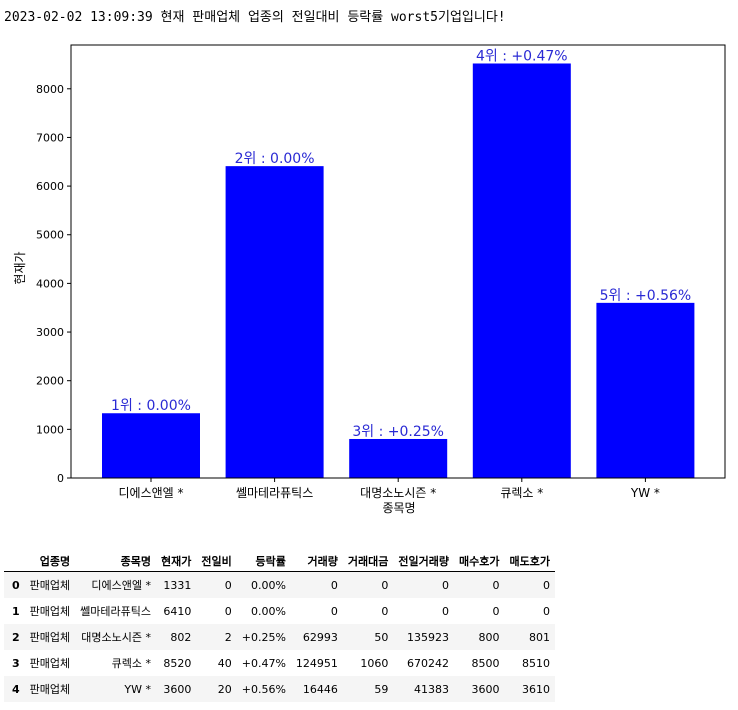 This screenshot has height=710, width=738. What do you see at coordinates (316, 663) in the screenshot?
I see `table-cell: 124951` at bounding box center [316, 663].